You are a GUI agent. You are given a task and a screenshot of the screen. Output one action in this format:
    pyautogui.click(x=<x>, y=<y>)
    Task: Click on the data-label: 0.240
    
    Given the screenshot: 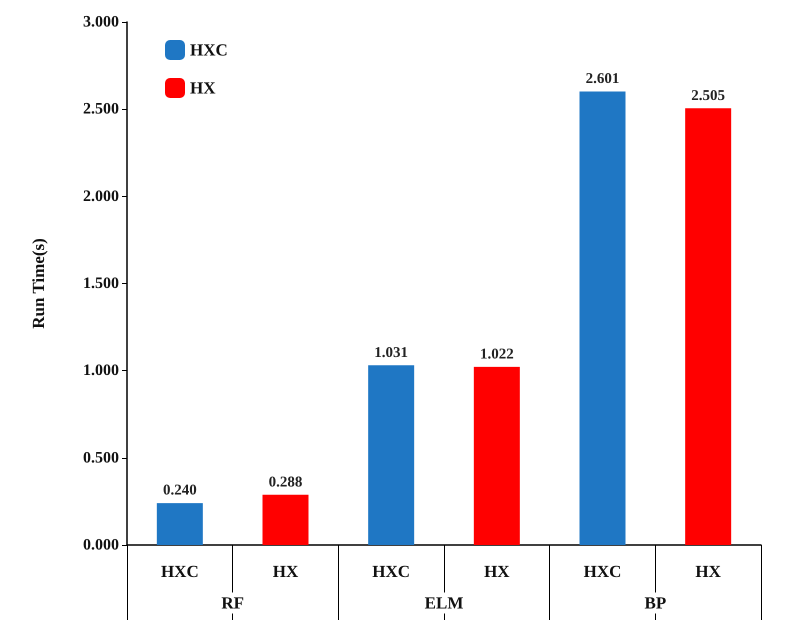 What is the action you would take?
    pyautogui.click(x=179, y=490)
    